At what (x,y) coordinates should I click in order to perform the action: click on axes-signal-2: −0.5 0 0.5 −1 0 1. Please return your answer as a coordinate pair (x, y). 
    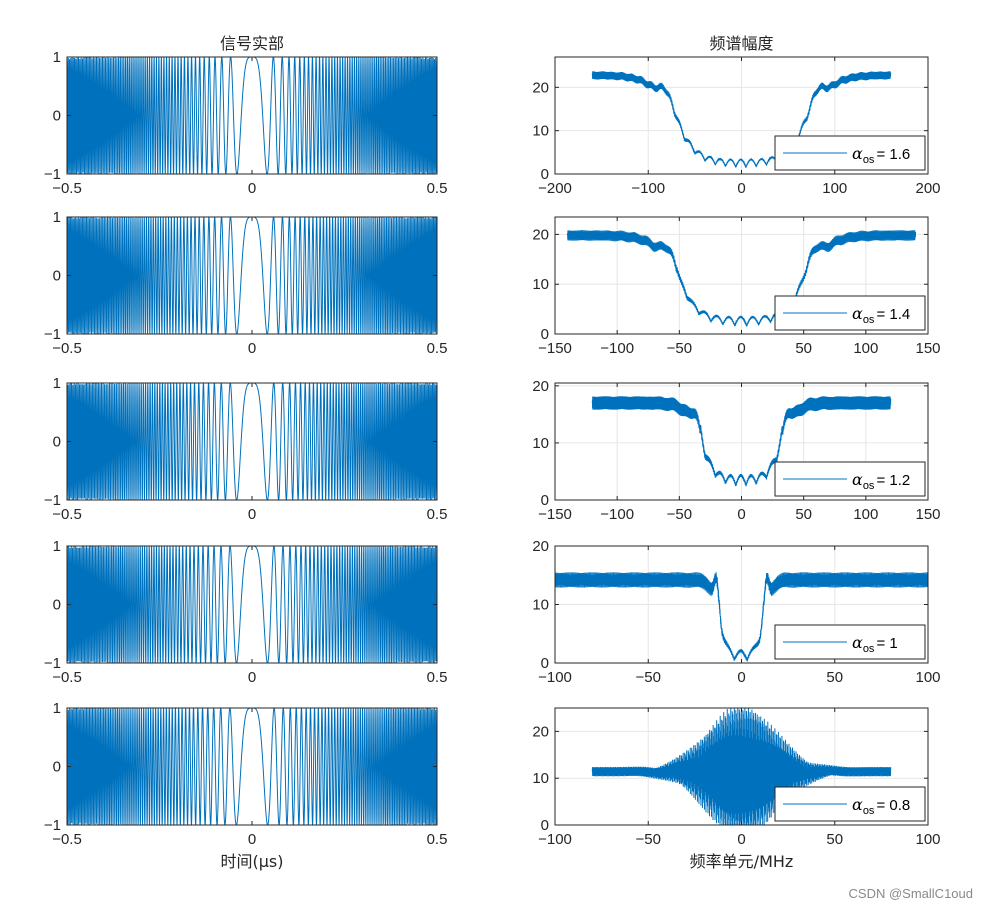
    Looking at the image, I should click on (246, 449).